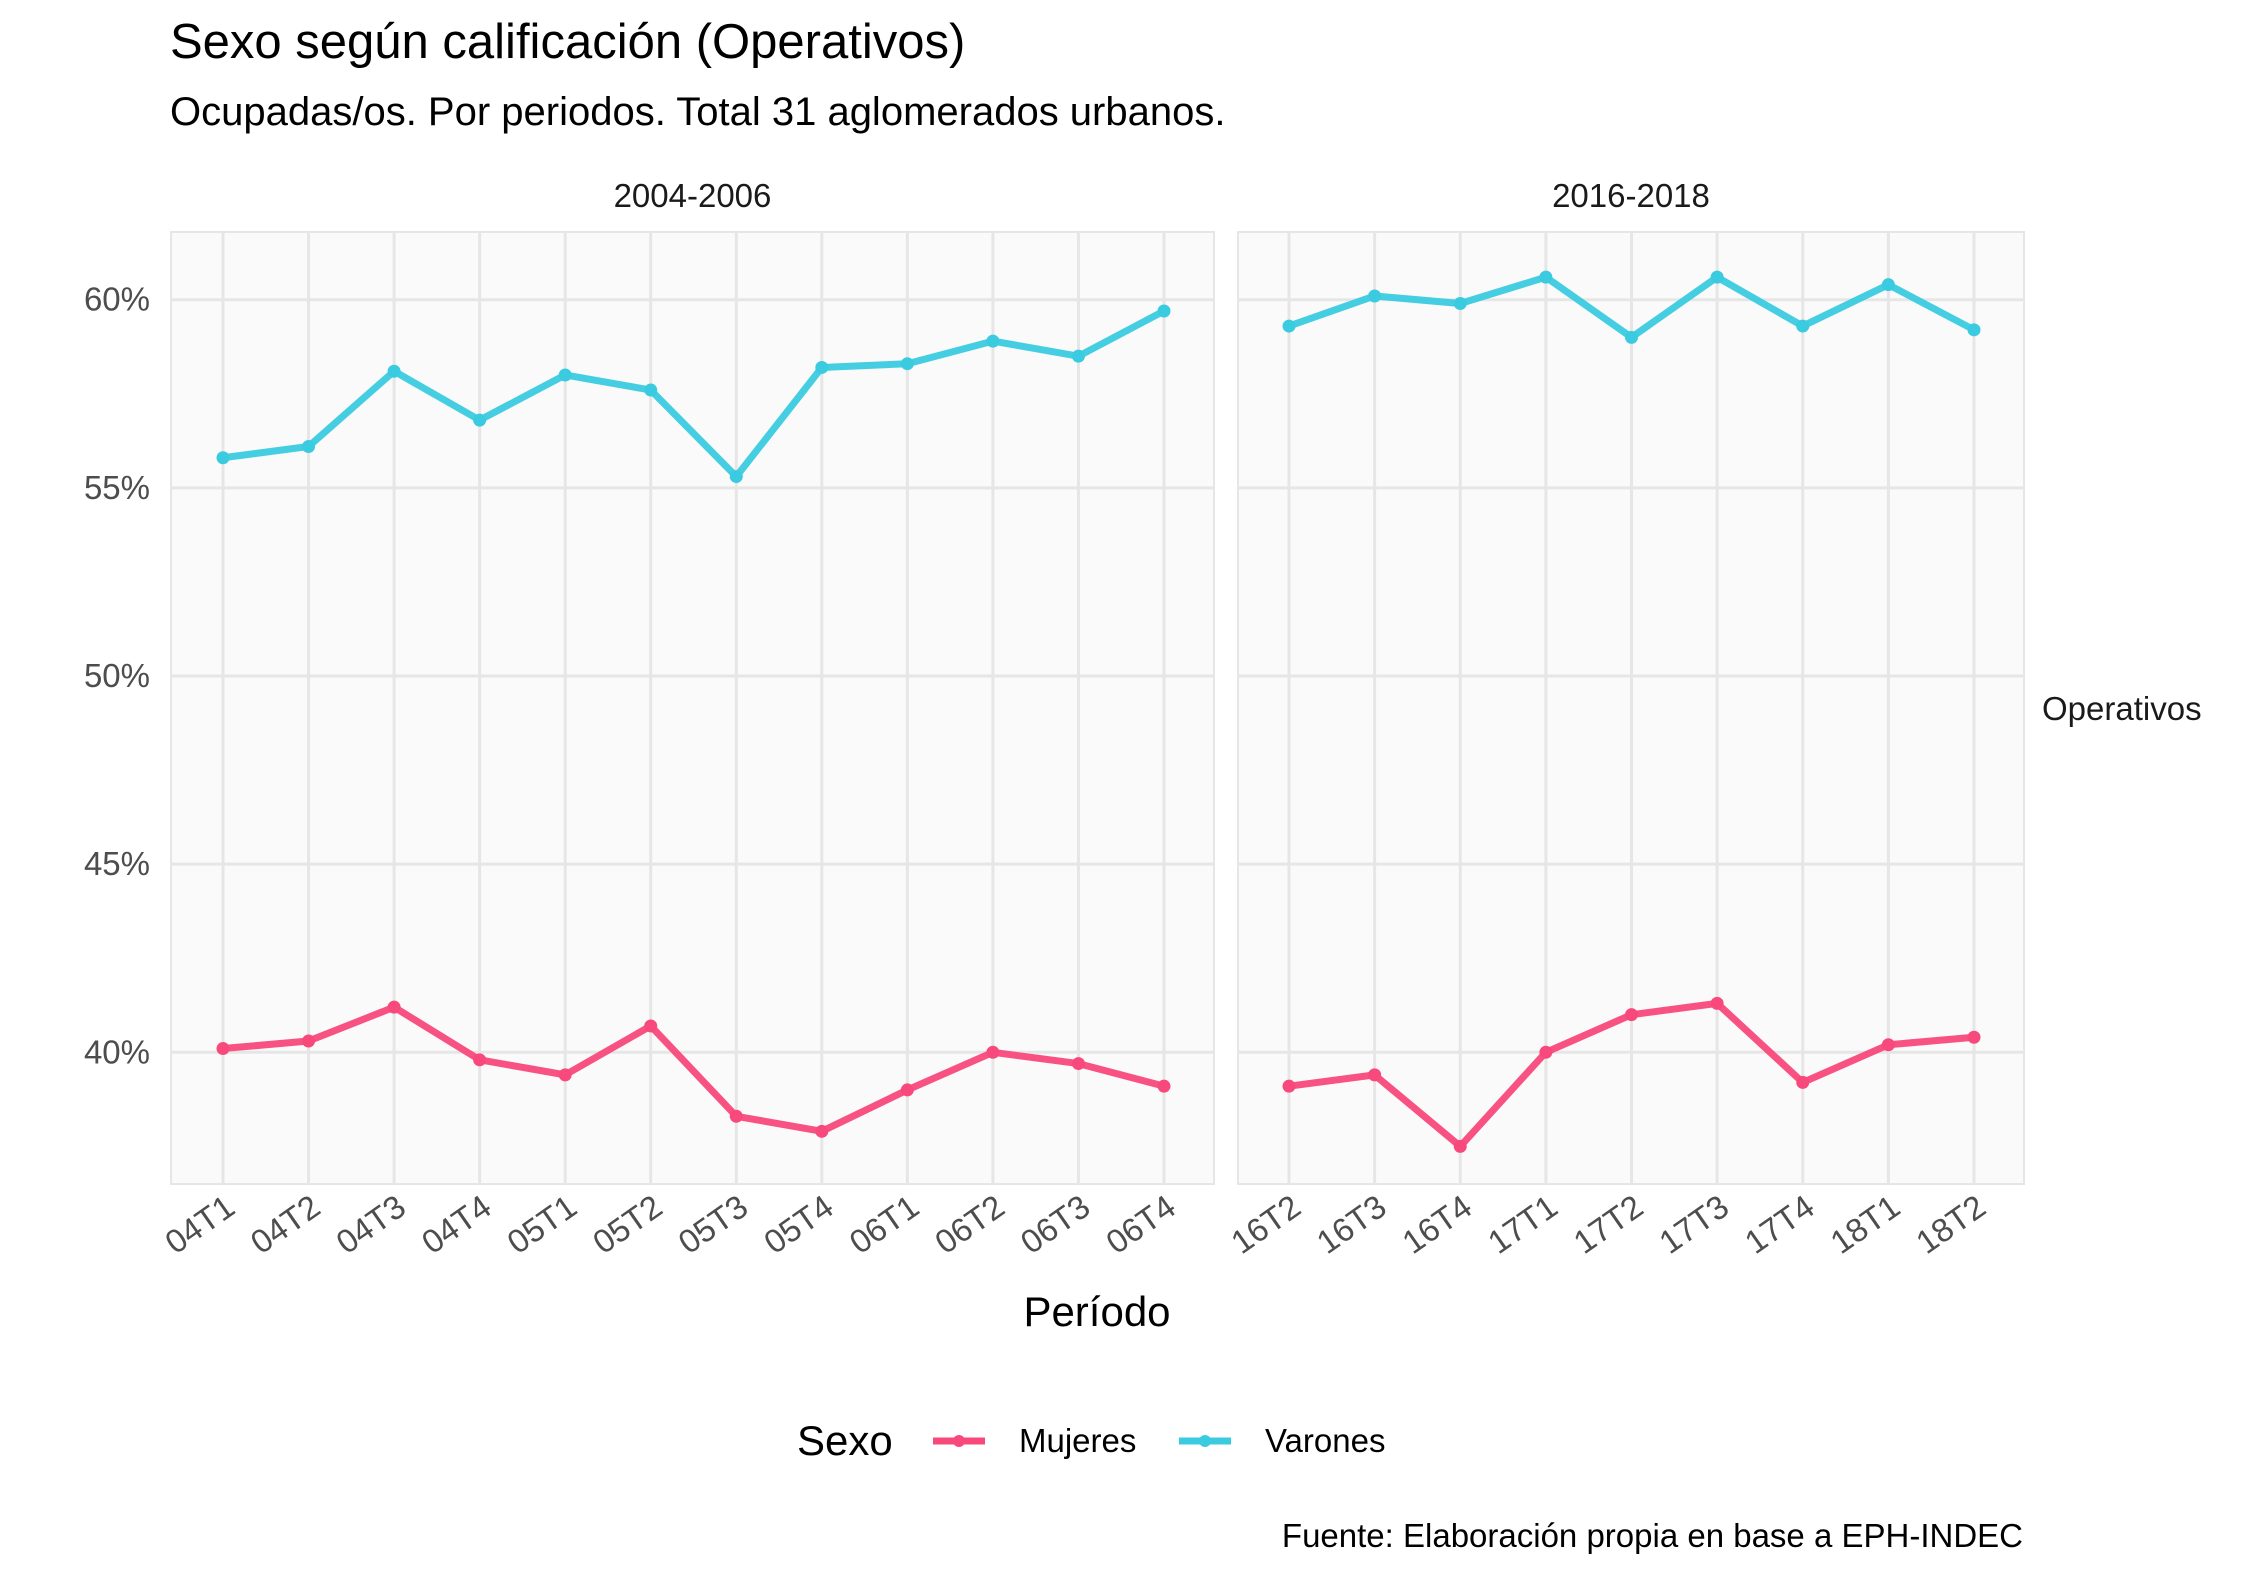  What do you see at coordinates (285, 1223) in the screenshot?
I see `x-tick-label: 04T2` at bounding box center [285, 1223].